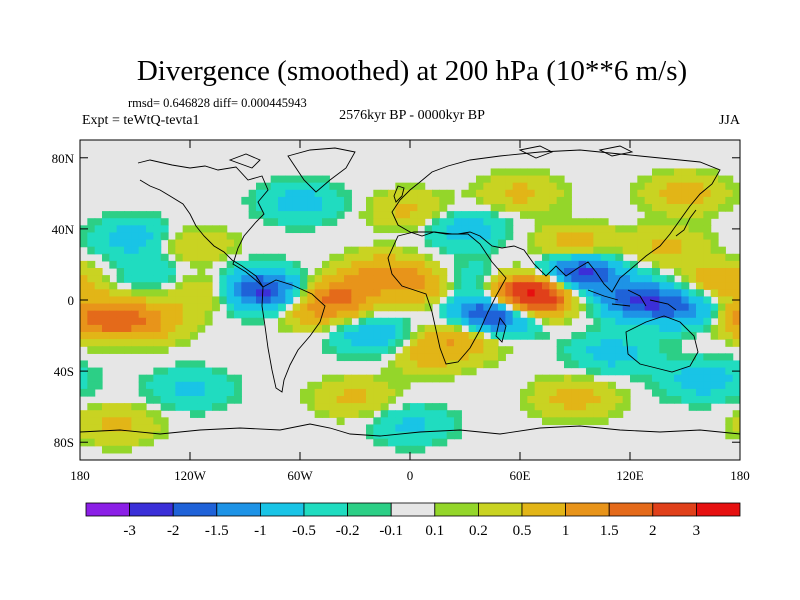  I want to click on colorbar-swatch, so click(238, 509).